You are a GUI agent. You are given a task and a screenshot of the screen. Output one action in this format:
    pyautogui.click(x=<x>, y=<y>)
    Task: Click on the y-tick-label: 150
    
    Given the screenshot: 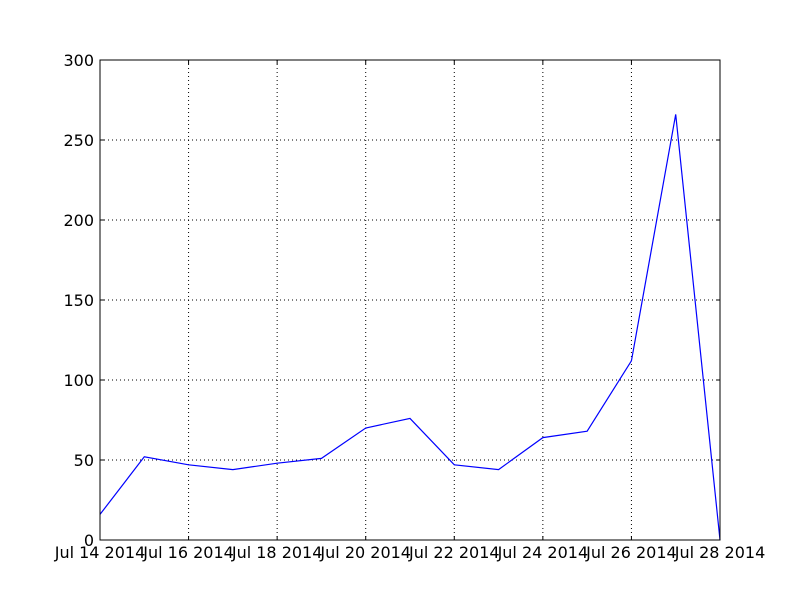 What is the action you would take?
    pyautogui.click(x=78, y=300)
    